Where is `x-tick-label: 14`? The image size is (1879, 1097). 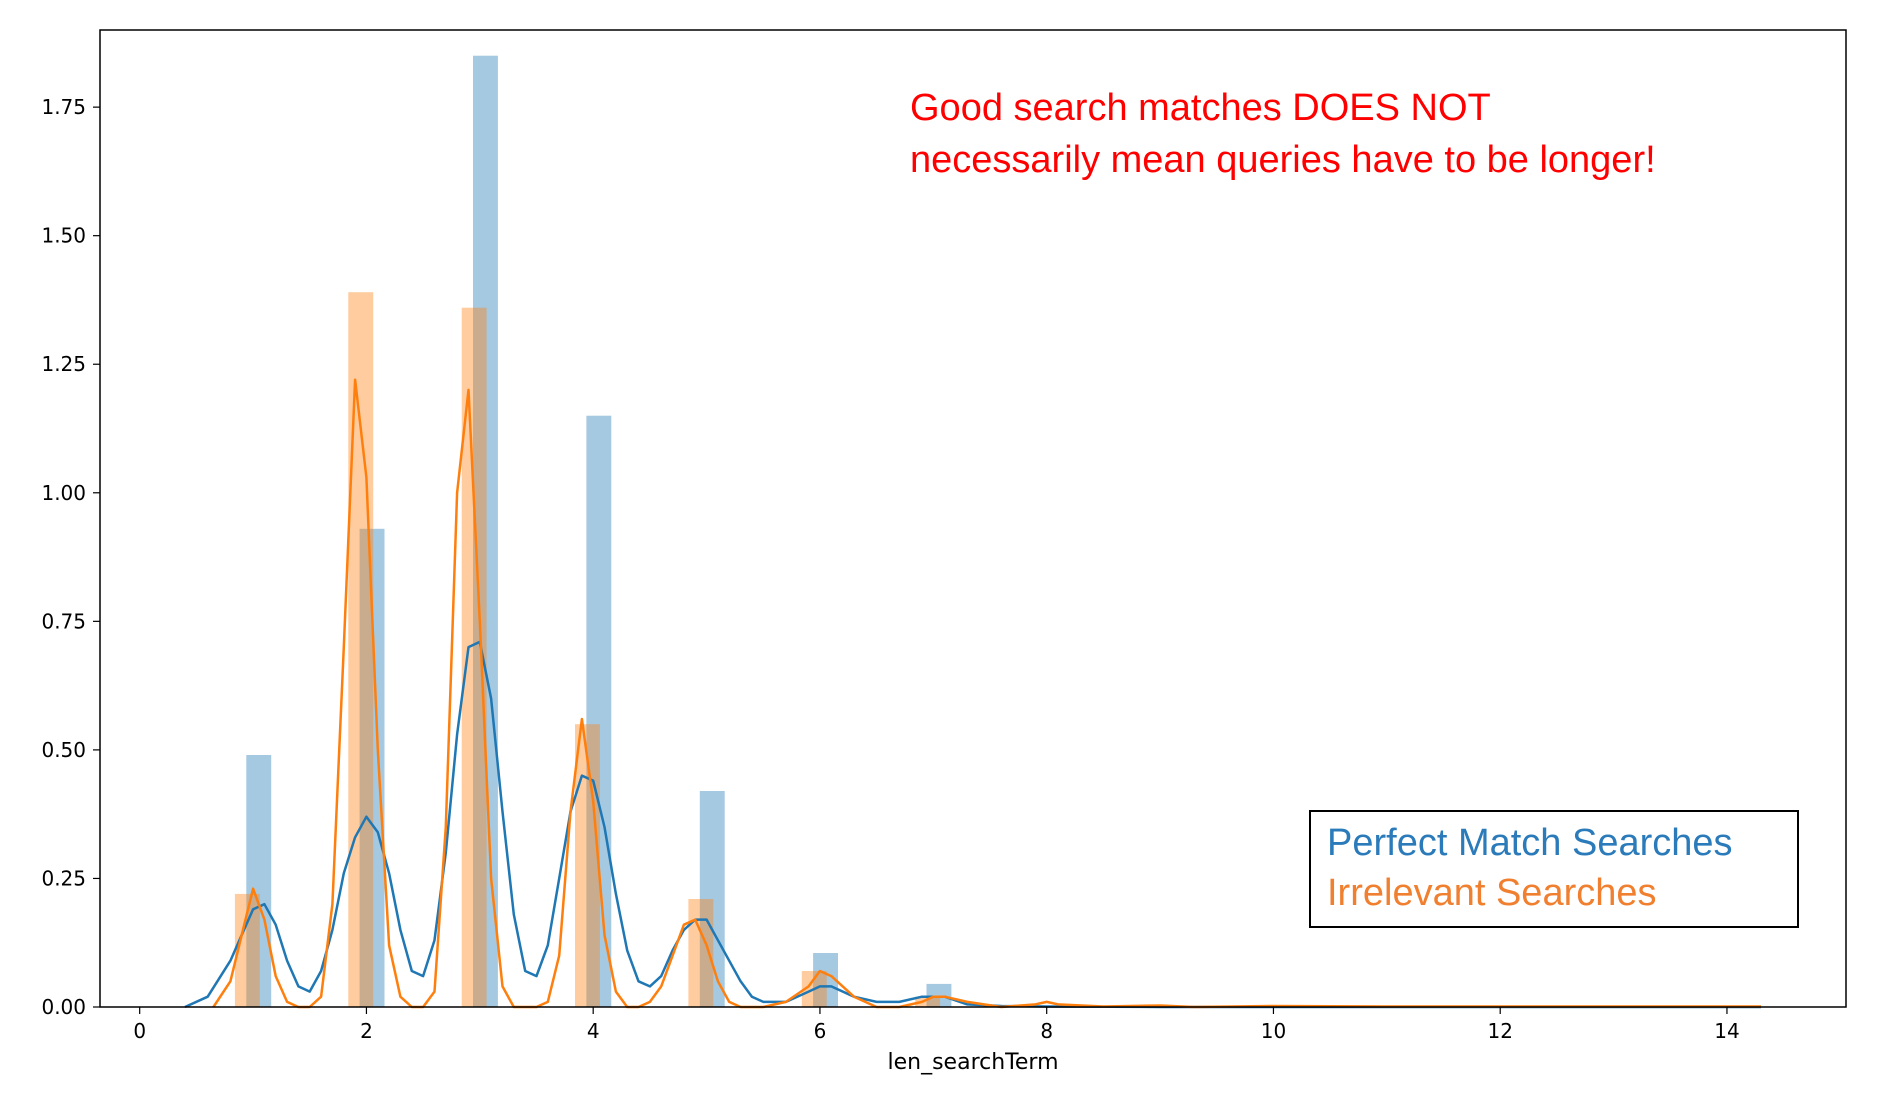
x-tick-label: 14 is located at coordinates (1726, 1031).